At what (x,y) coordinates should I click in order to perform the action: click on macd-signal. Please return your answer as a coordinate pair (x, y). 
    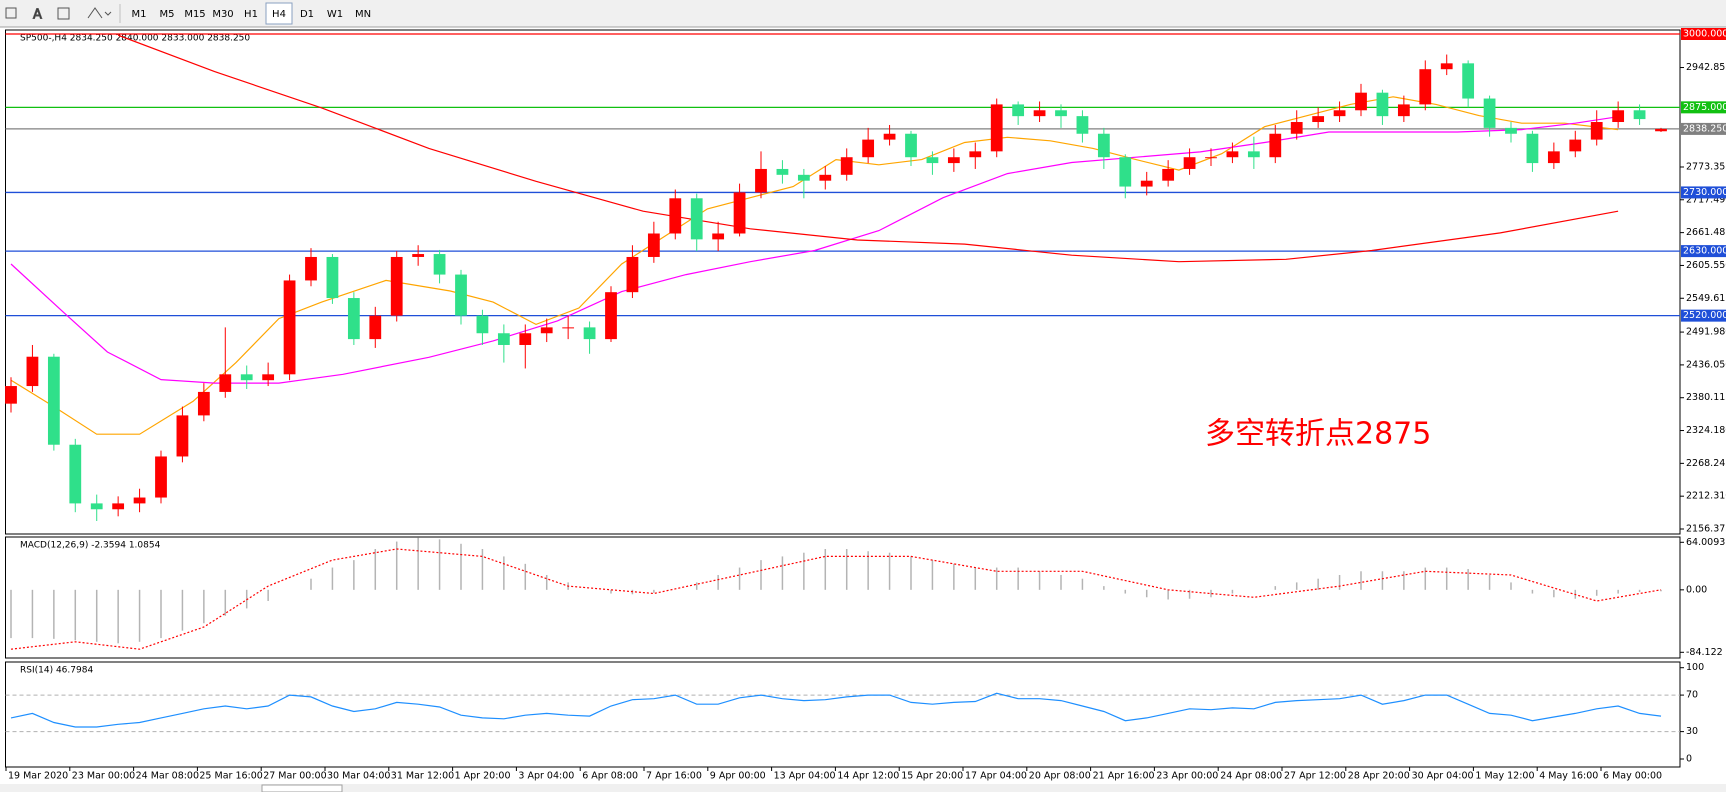
    Looking at the image, I should click on (836, 599).